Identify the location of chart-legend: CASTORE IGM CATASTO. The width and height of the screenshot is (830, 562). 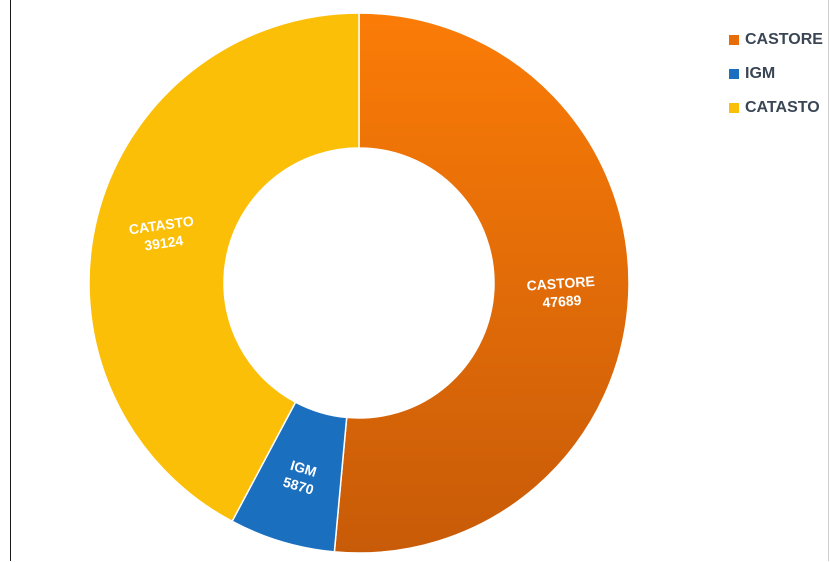
(776, 79).